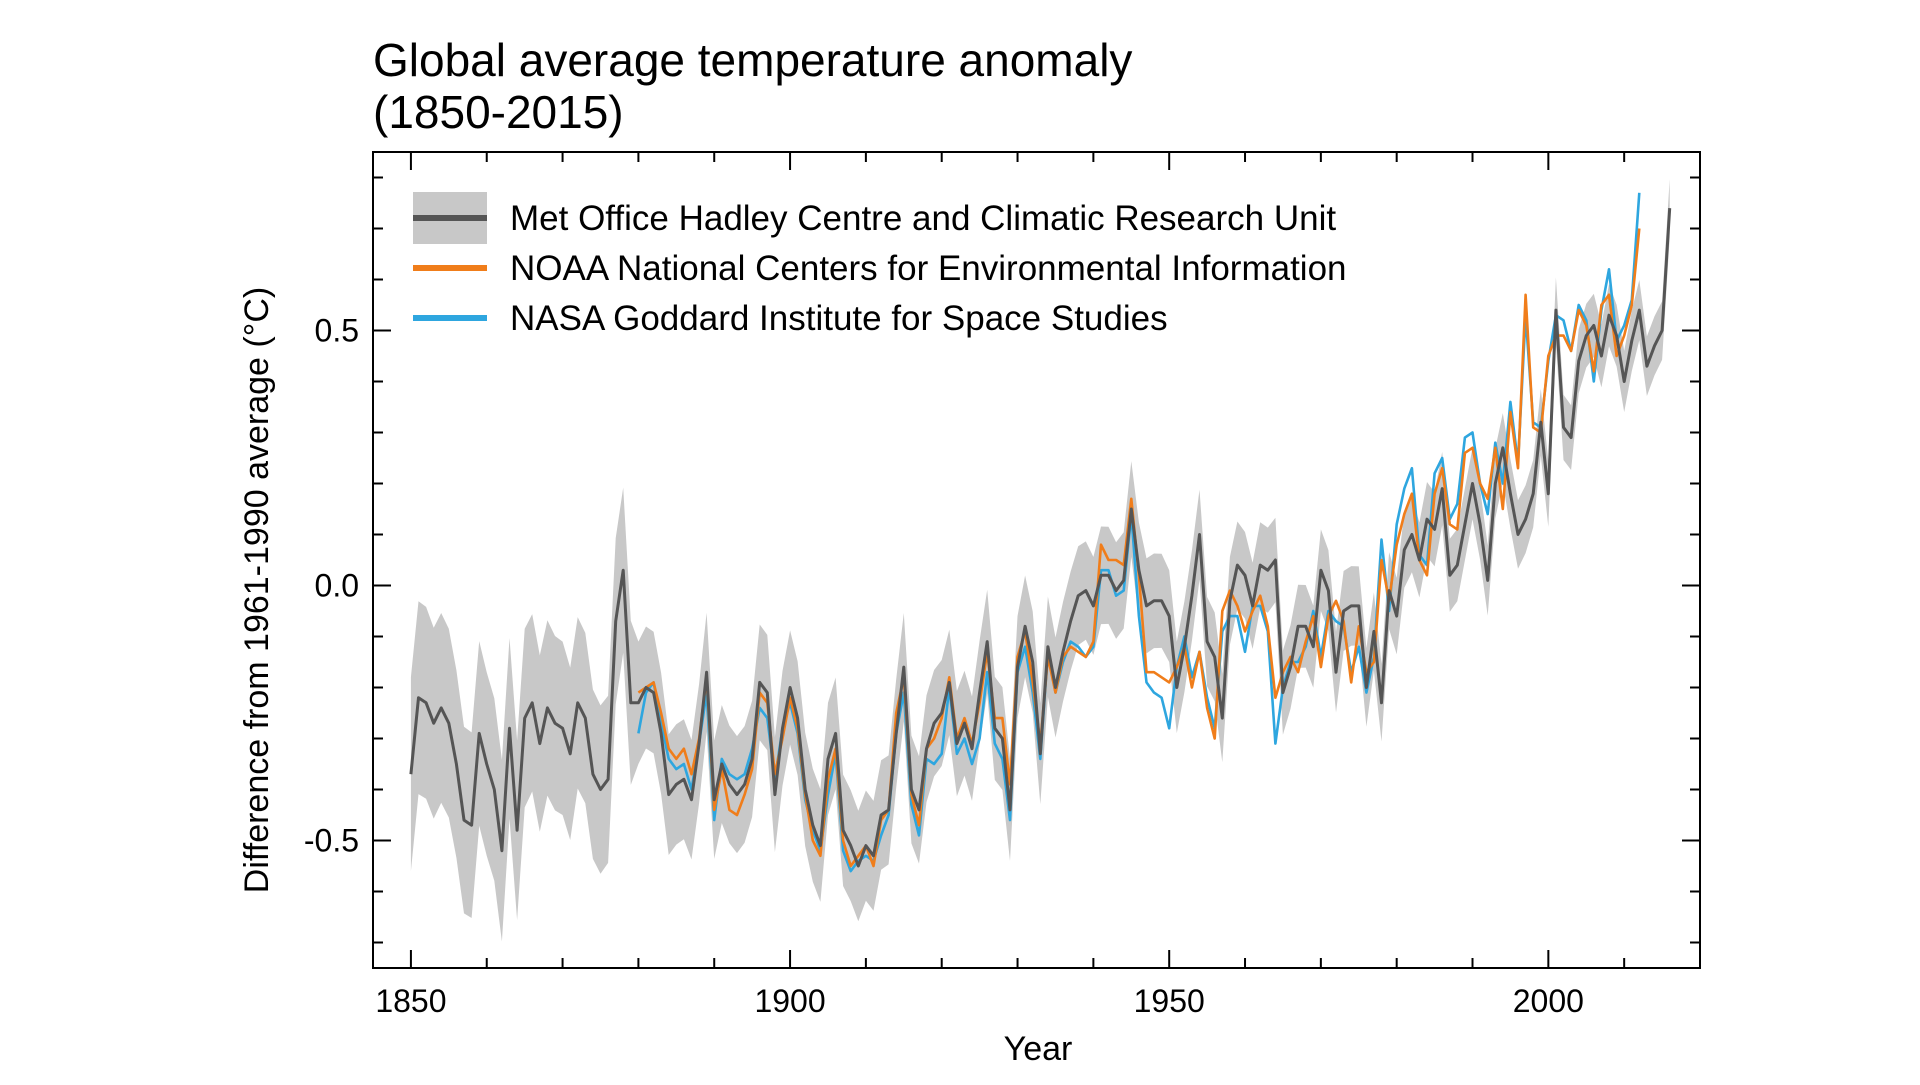  I want to click on y-tick-label: 0.5, so click(337, 331).